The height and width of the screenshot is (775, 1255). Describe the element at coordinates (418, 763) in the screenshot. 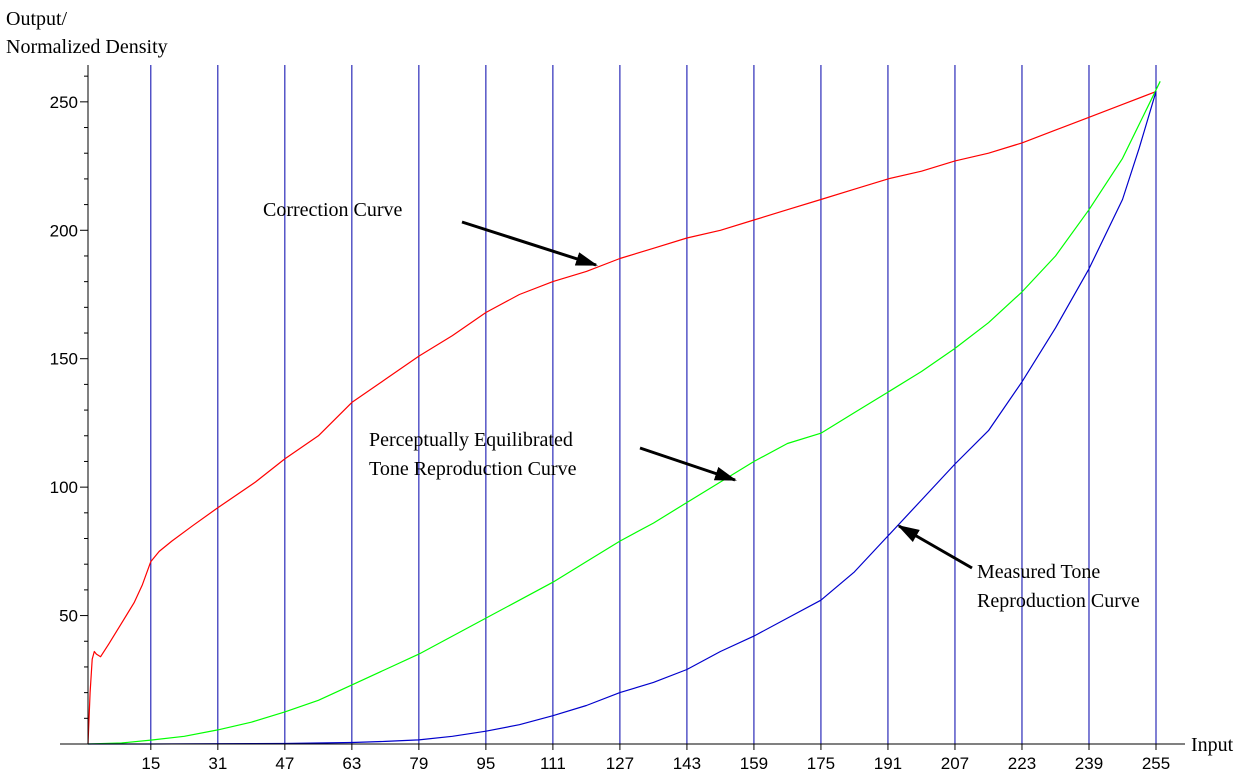

I see `x-tick-label-79: 79` at that location.